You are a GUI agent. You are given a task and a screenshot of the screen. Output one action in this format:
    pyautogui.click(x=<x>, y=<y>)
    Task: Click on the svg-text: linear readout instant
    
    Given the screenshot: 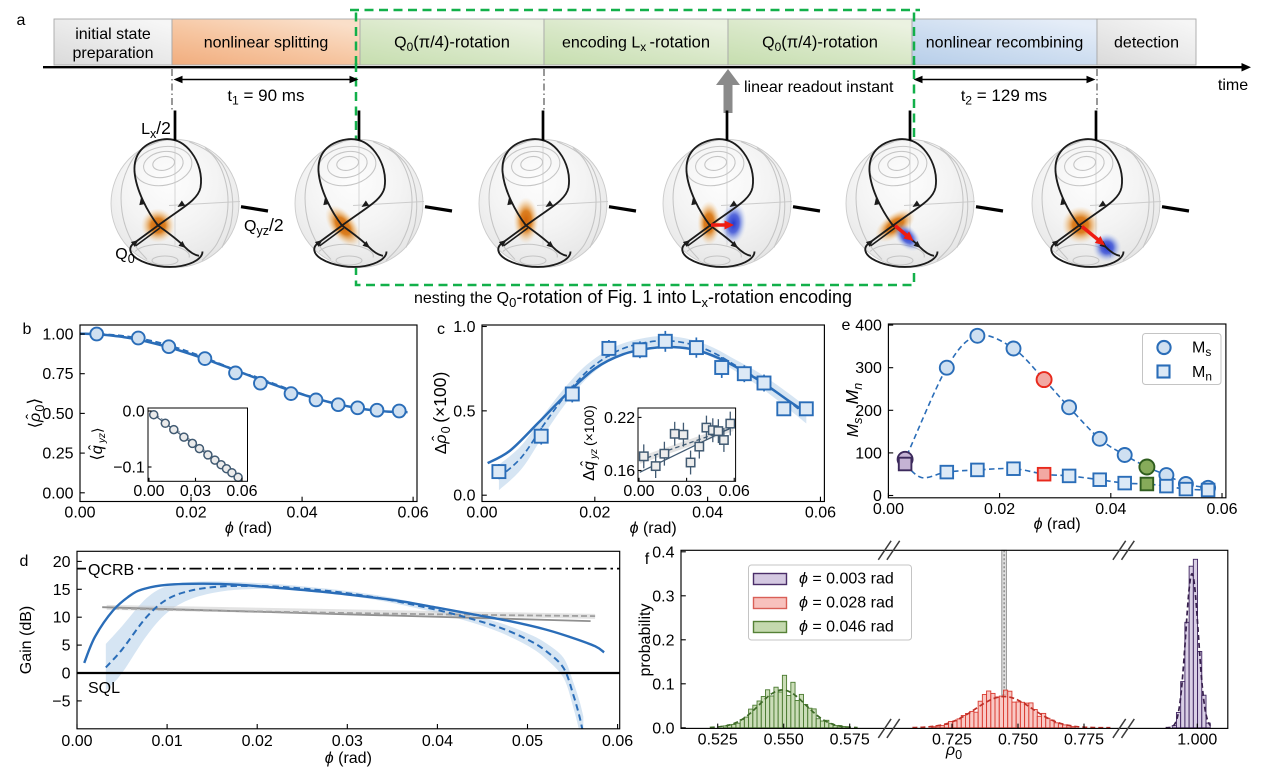 What is the action you would take?
    pyautogui.click(x=819, y=87)
    